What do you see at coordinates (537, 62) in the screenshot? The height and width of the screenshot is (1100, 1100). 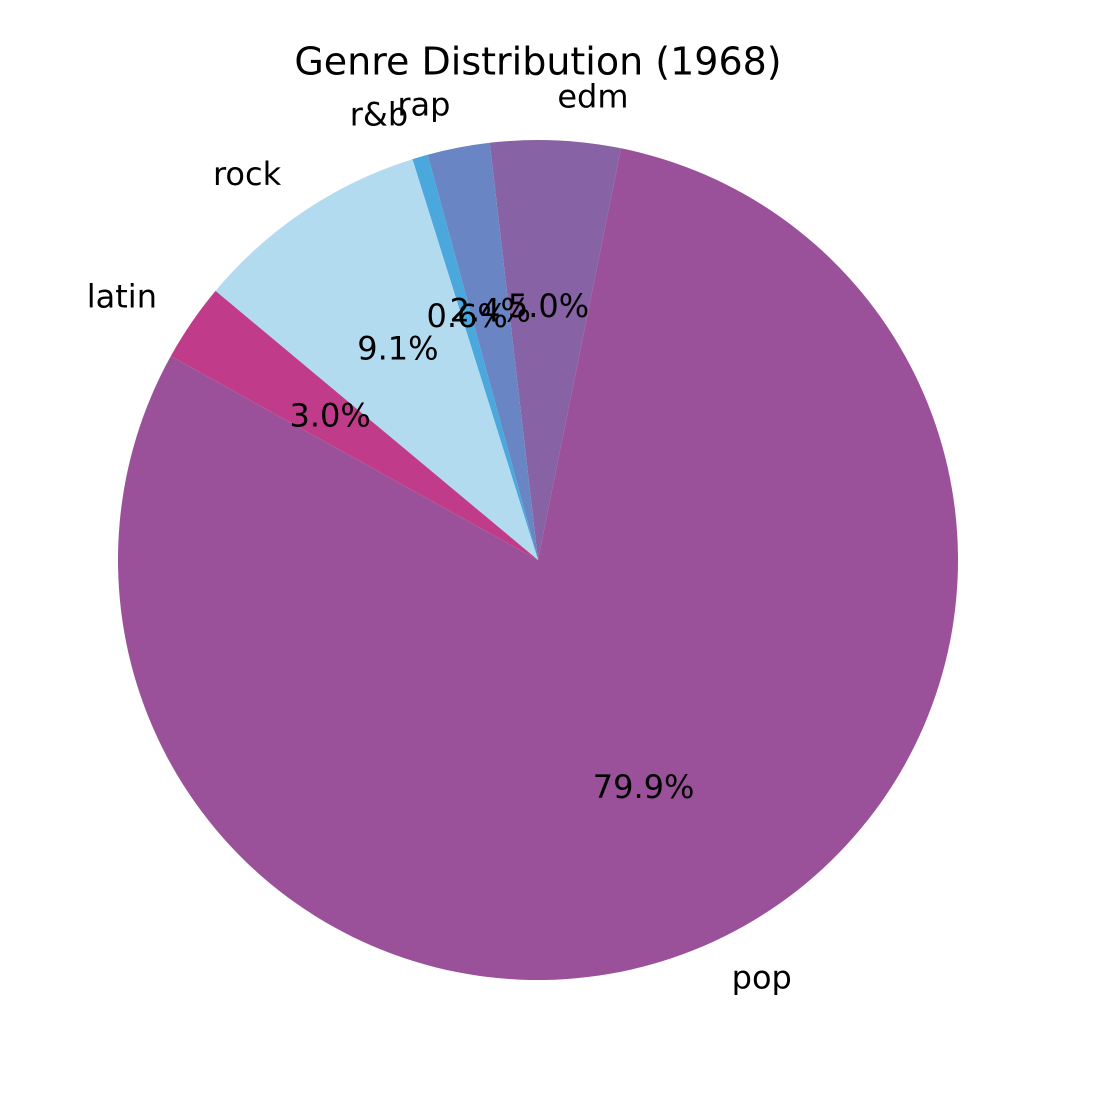 I see `chart-title: Genre Distribution (1968)` at bounding box center [537, 62].